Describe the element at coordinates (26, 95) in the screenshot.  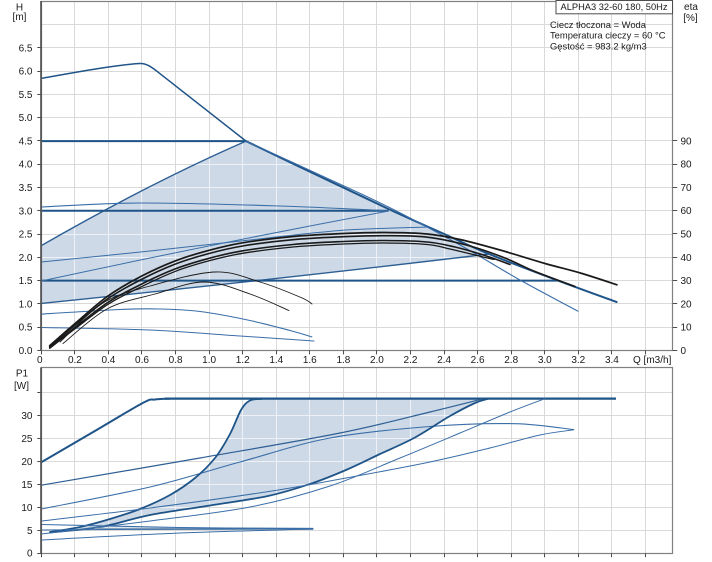
I see `svg-text: 5.5` at that location.